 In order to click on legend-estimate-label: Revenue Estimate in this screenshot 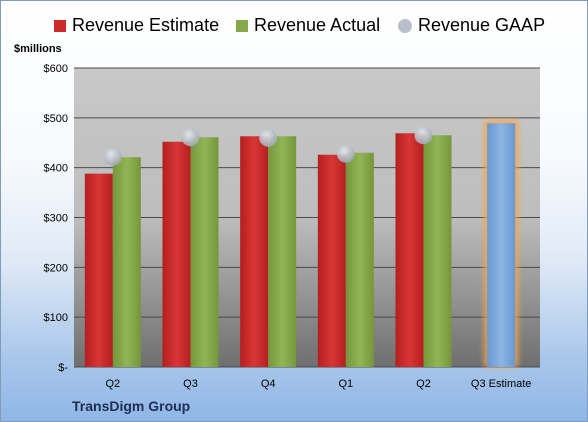, I will do `click(146, 25)`.